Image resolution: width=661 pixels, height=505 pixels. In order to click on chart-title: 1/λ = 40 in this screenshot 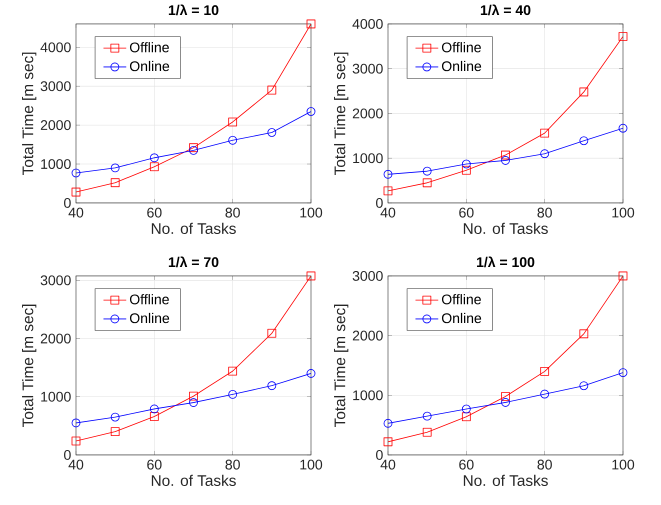, I will do `click(505, 10)`.